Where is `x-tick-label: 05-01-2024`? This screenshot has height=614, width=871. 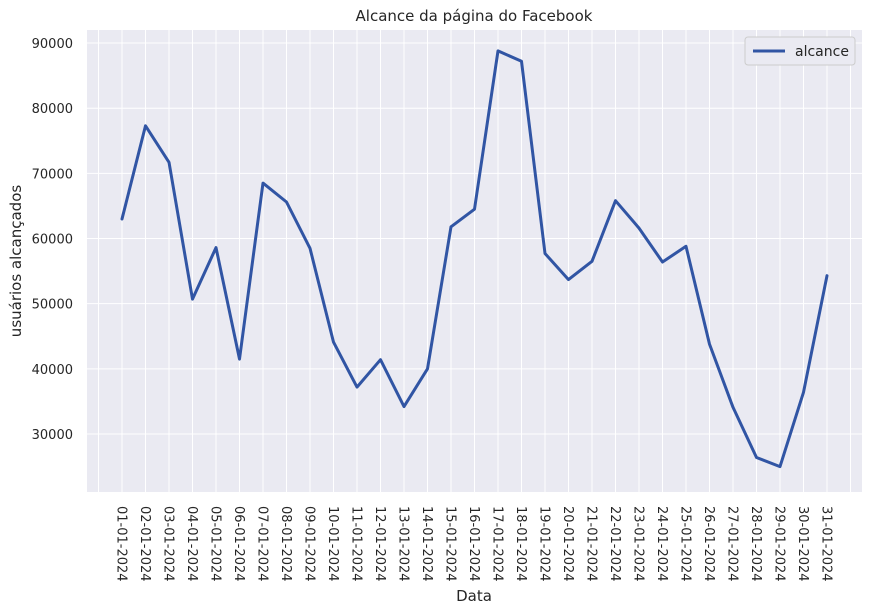 x-tick-label: 05-01-2024 is located at coordinates (215, 544).